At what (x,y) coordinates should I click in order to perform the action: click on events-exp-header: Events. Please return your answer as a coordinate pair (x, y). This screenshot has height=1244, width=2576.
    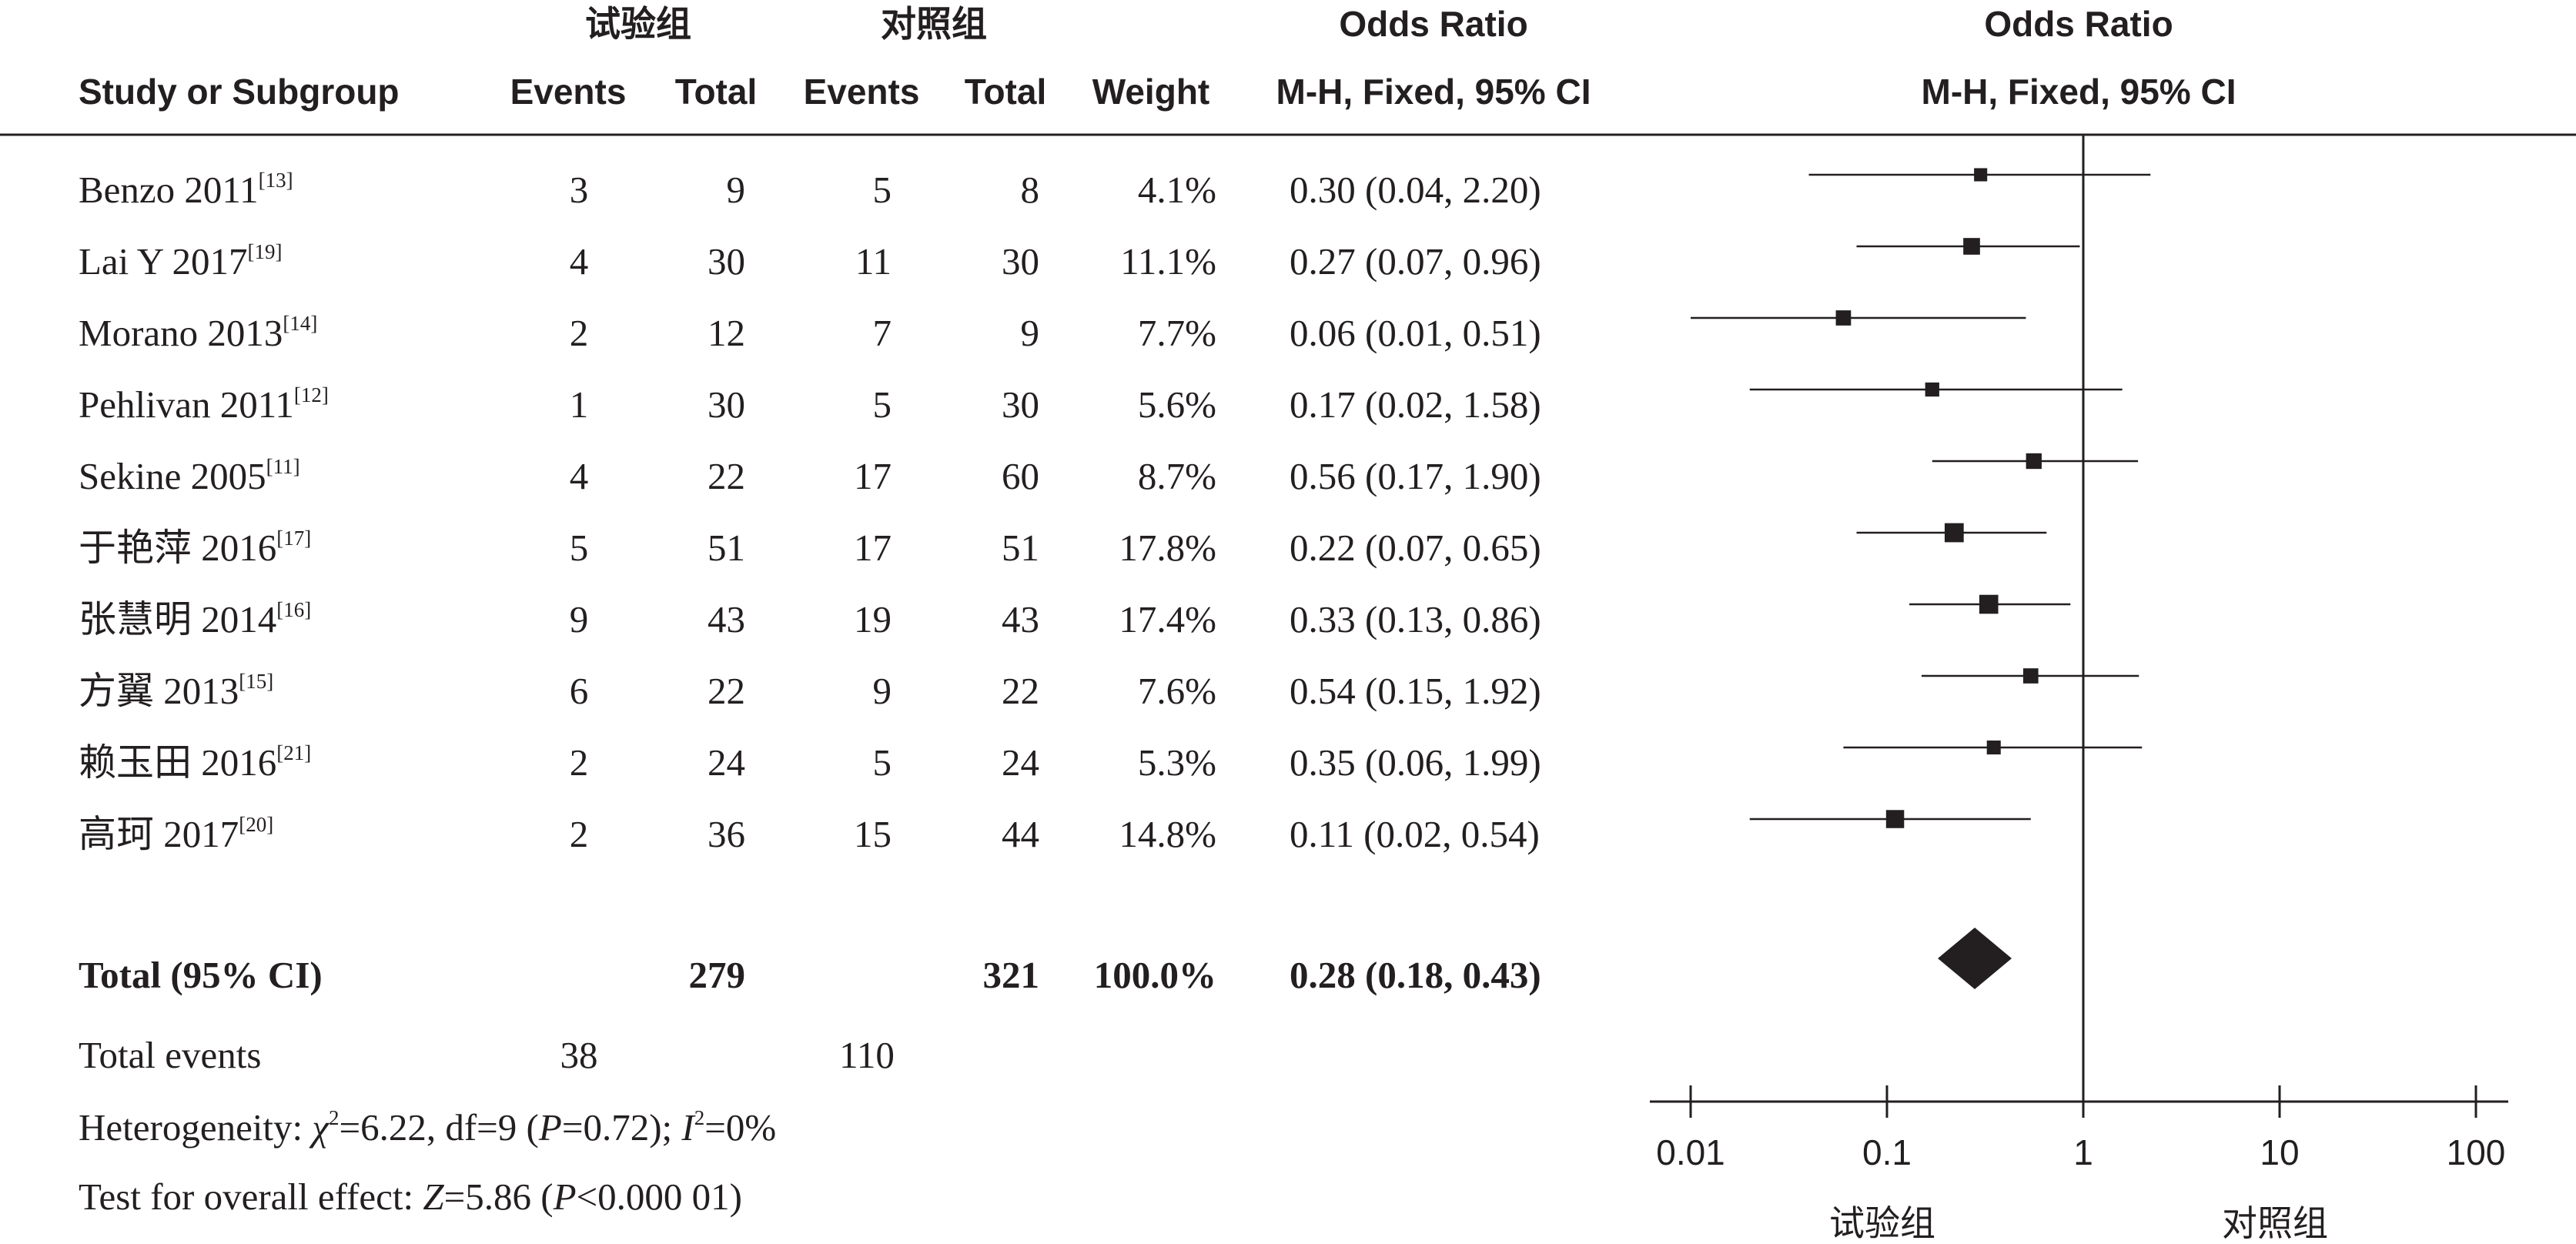
    Looking at the image, I should click on (569, 92).